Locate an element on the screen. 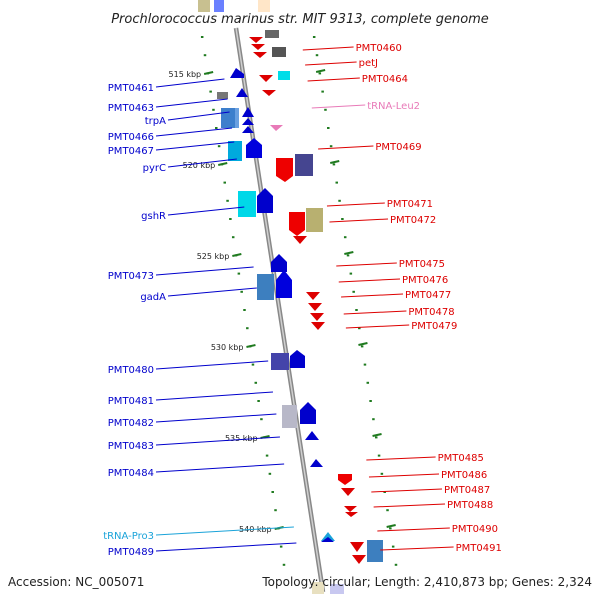  gene-label-right: PMT0464 is located at coordinates (385, 79).